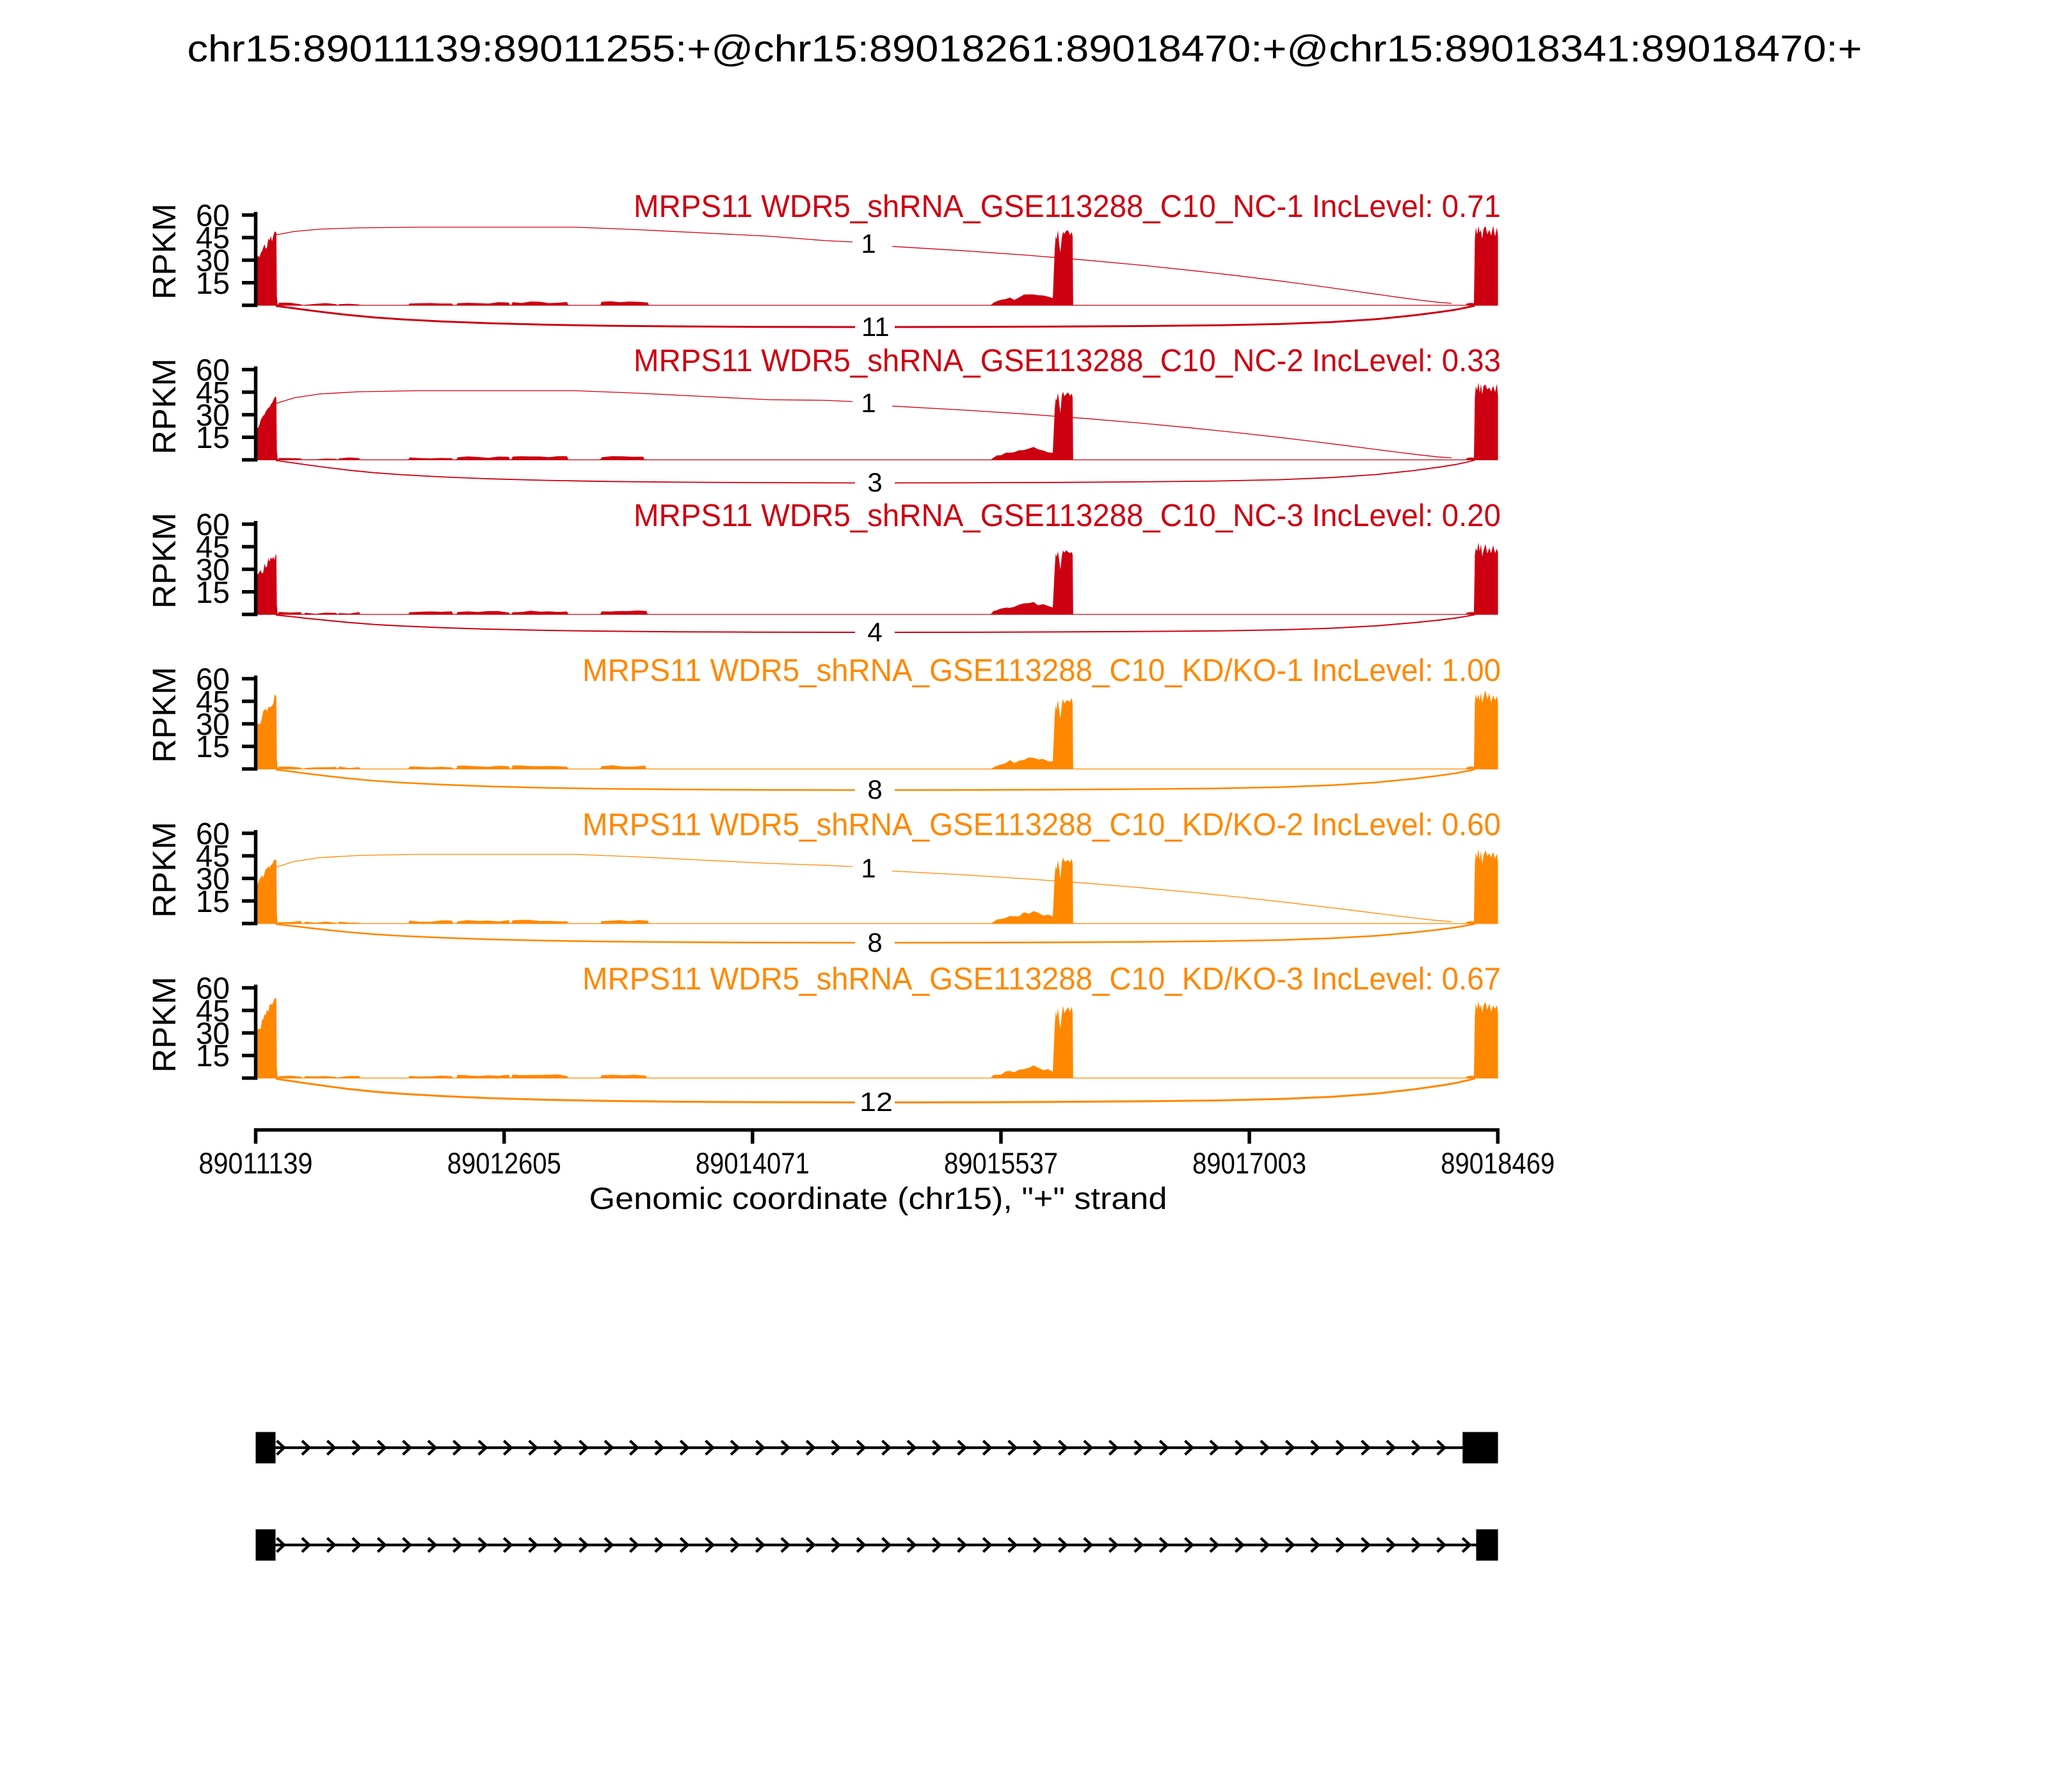 This screenshot has height=1792, width=2048. I want to click on svg-text:Genomic coordinate (chr15), "+: Genomic coordinate (chr15), "+" strand, so click(878, 1198).